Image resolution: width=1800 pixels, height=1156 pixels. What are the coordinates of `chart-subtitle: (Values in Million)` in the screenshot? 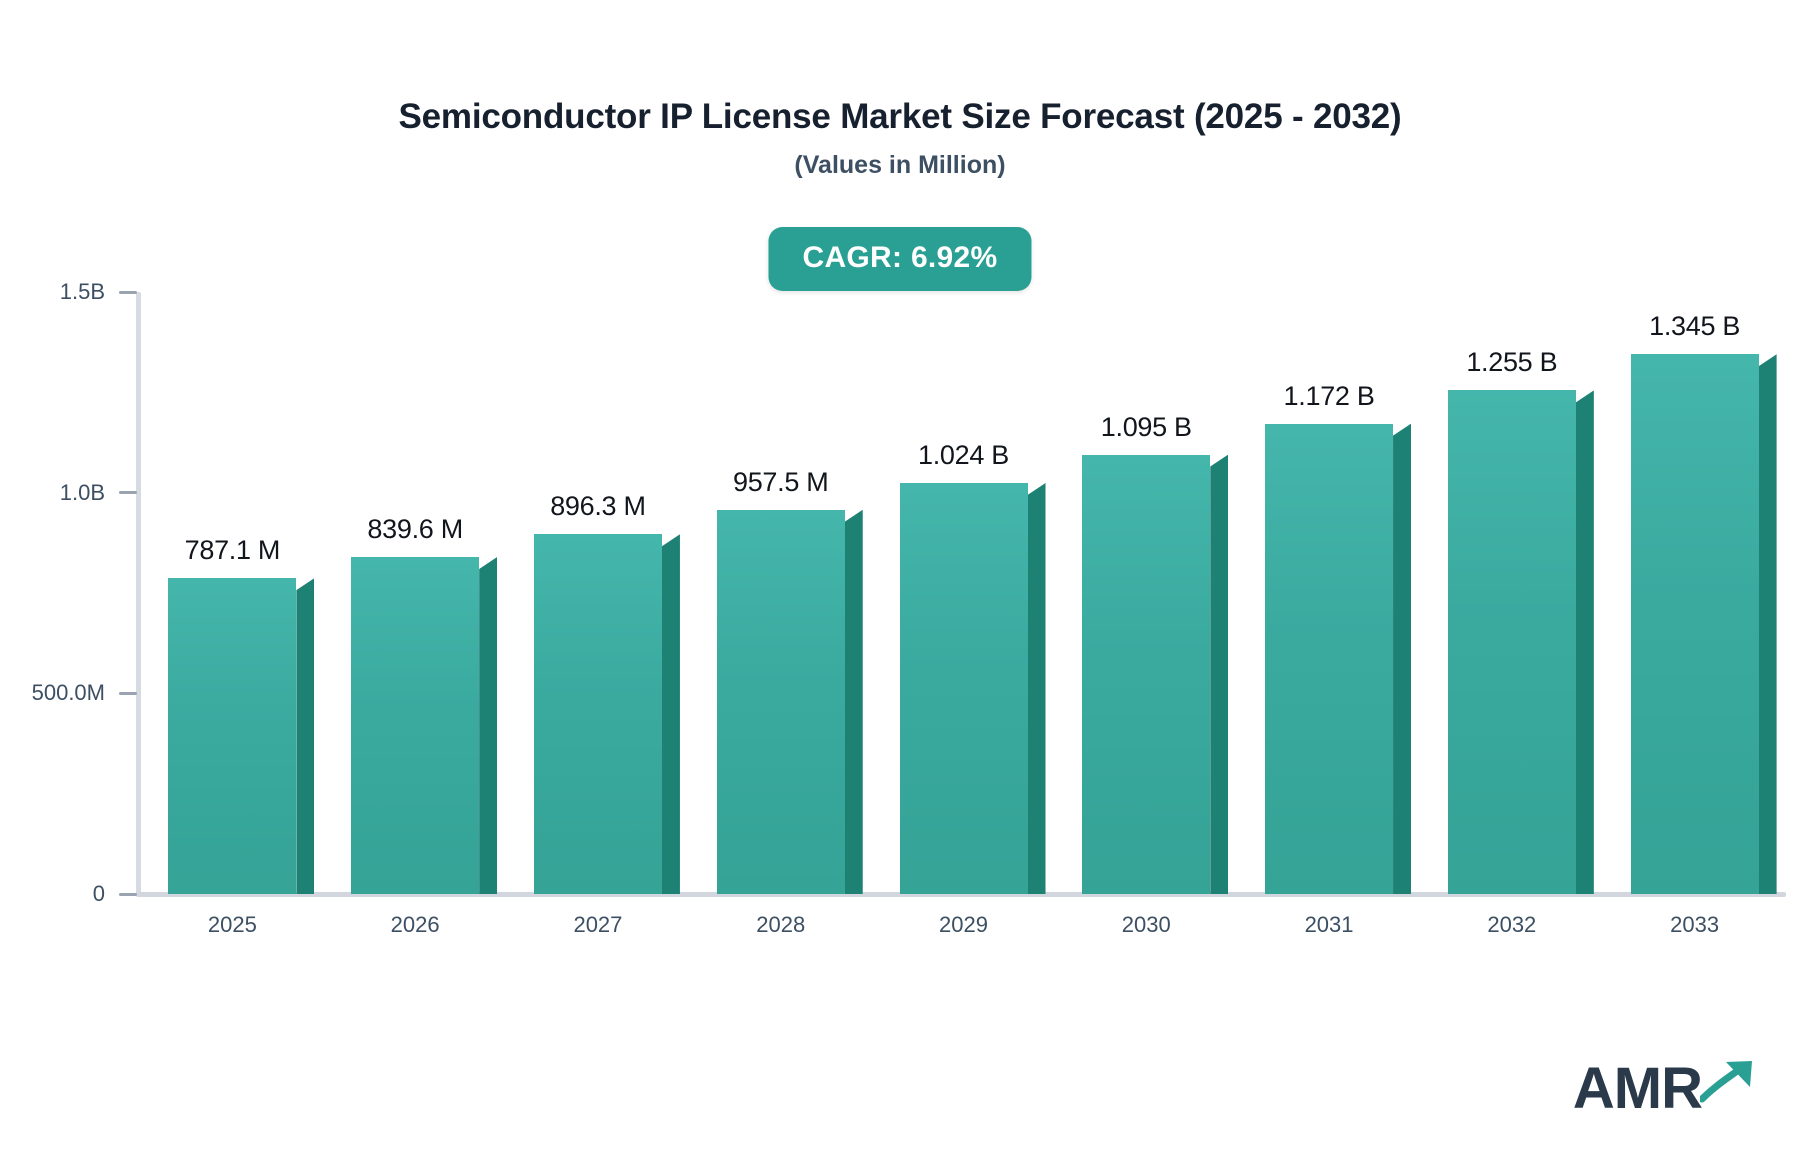 It's located at (900, 164).